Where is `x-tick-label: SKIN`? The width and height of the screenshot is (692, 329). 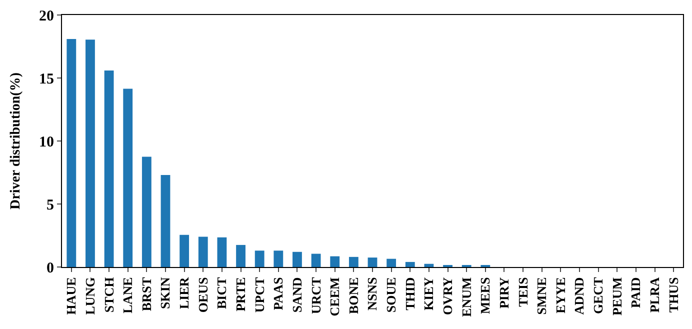
x-tick-label: SKIN is located at coordinates (165, 292).